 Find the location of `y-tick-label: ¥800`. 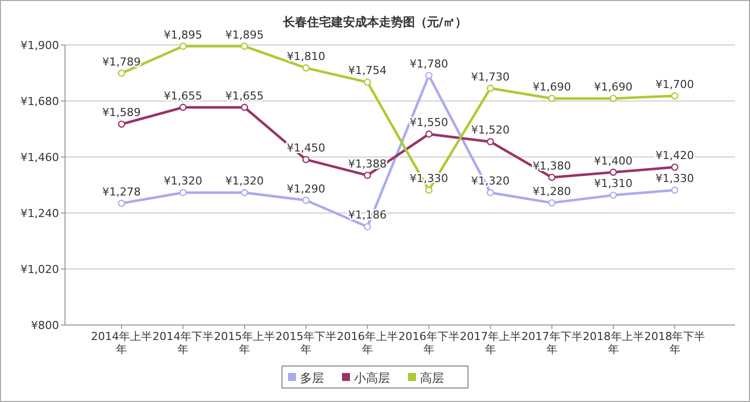

y-tick-label: ¥800 is located at coordinates (45, 325).